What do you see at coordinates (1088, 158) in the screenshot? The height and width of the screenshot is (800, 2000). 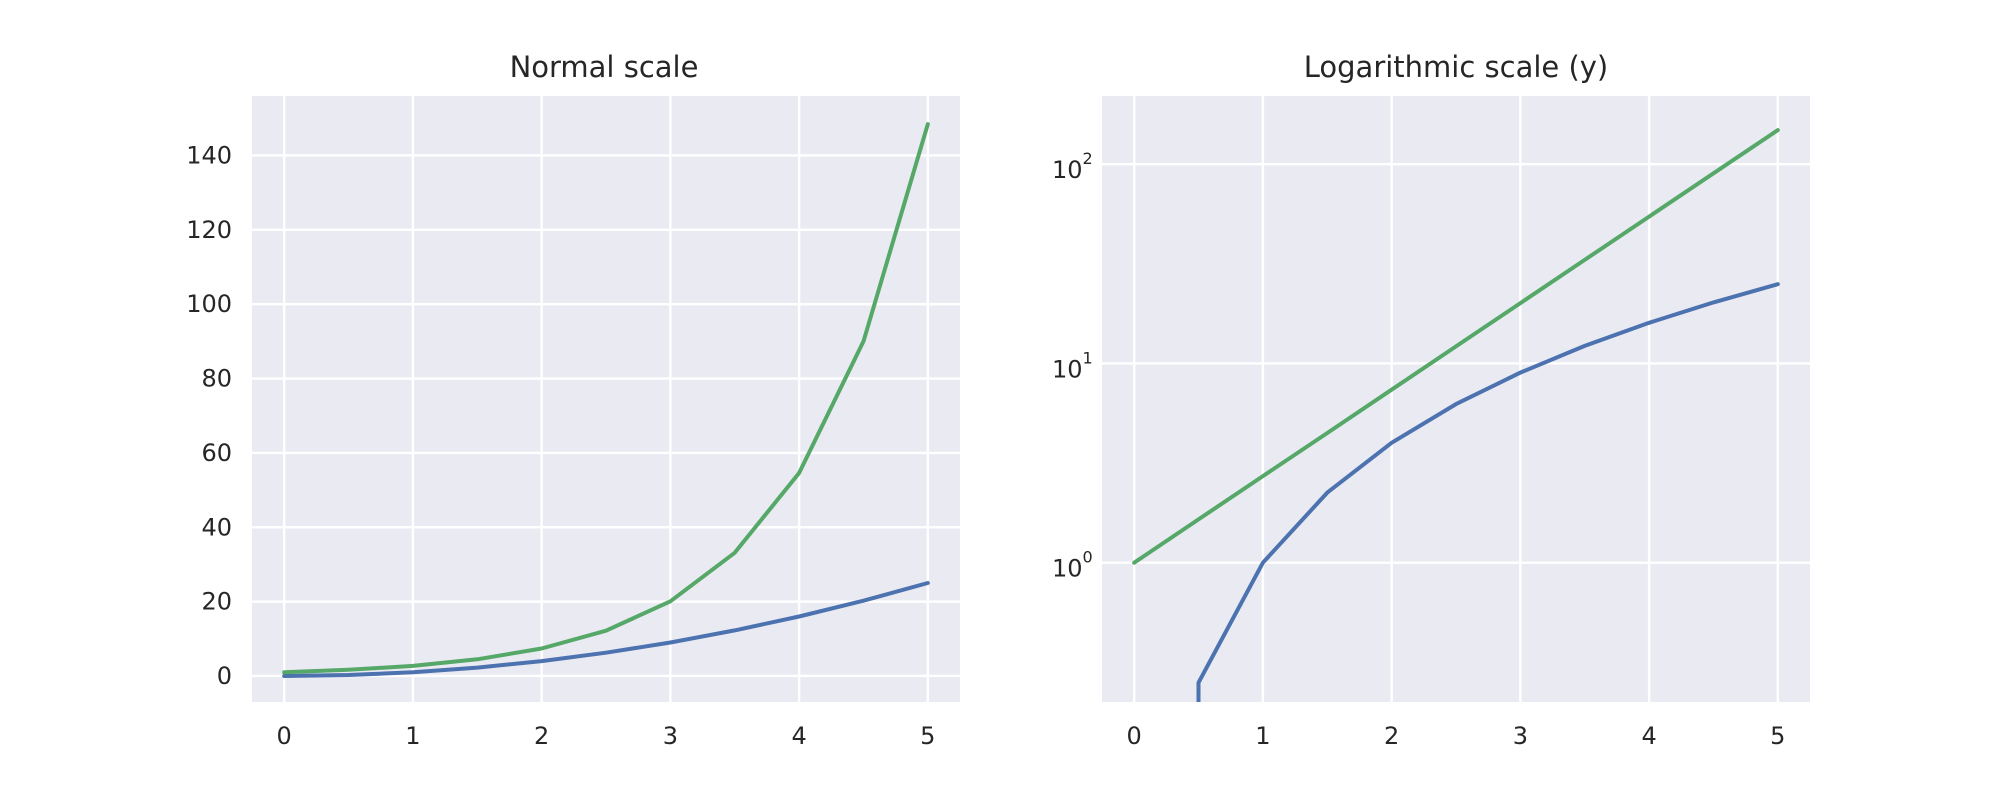 I see `y-tick-exponent: 2` at bounding box center [1088, 158].